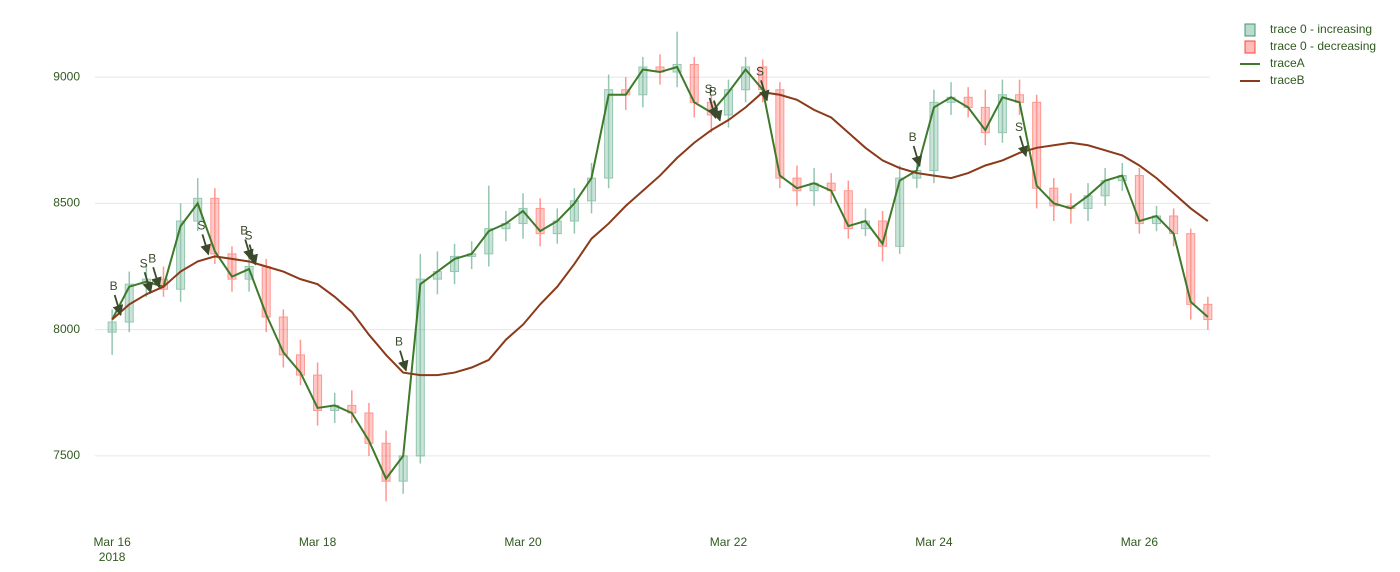 The image size is (1400, 572). Describe the element at coordinates (1140, 542) in the screenshot. I see `x-tick-label: Mar 26` at that location.